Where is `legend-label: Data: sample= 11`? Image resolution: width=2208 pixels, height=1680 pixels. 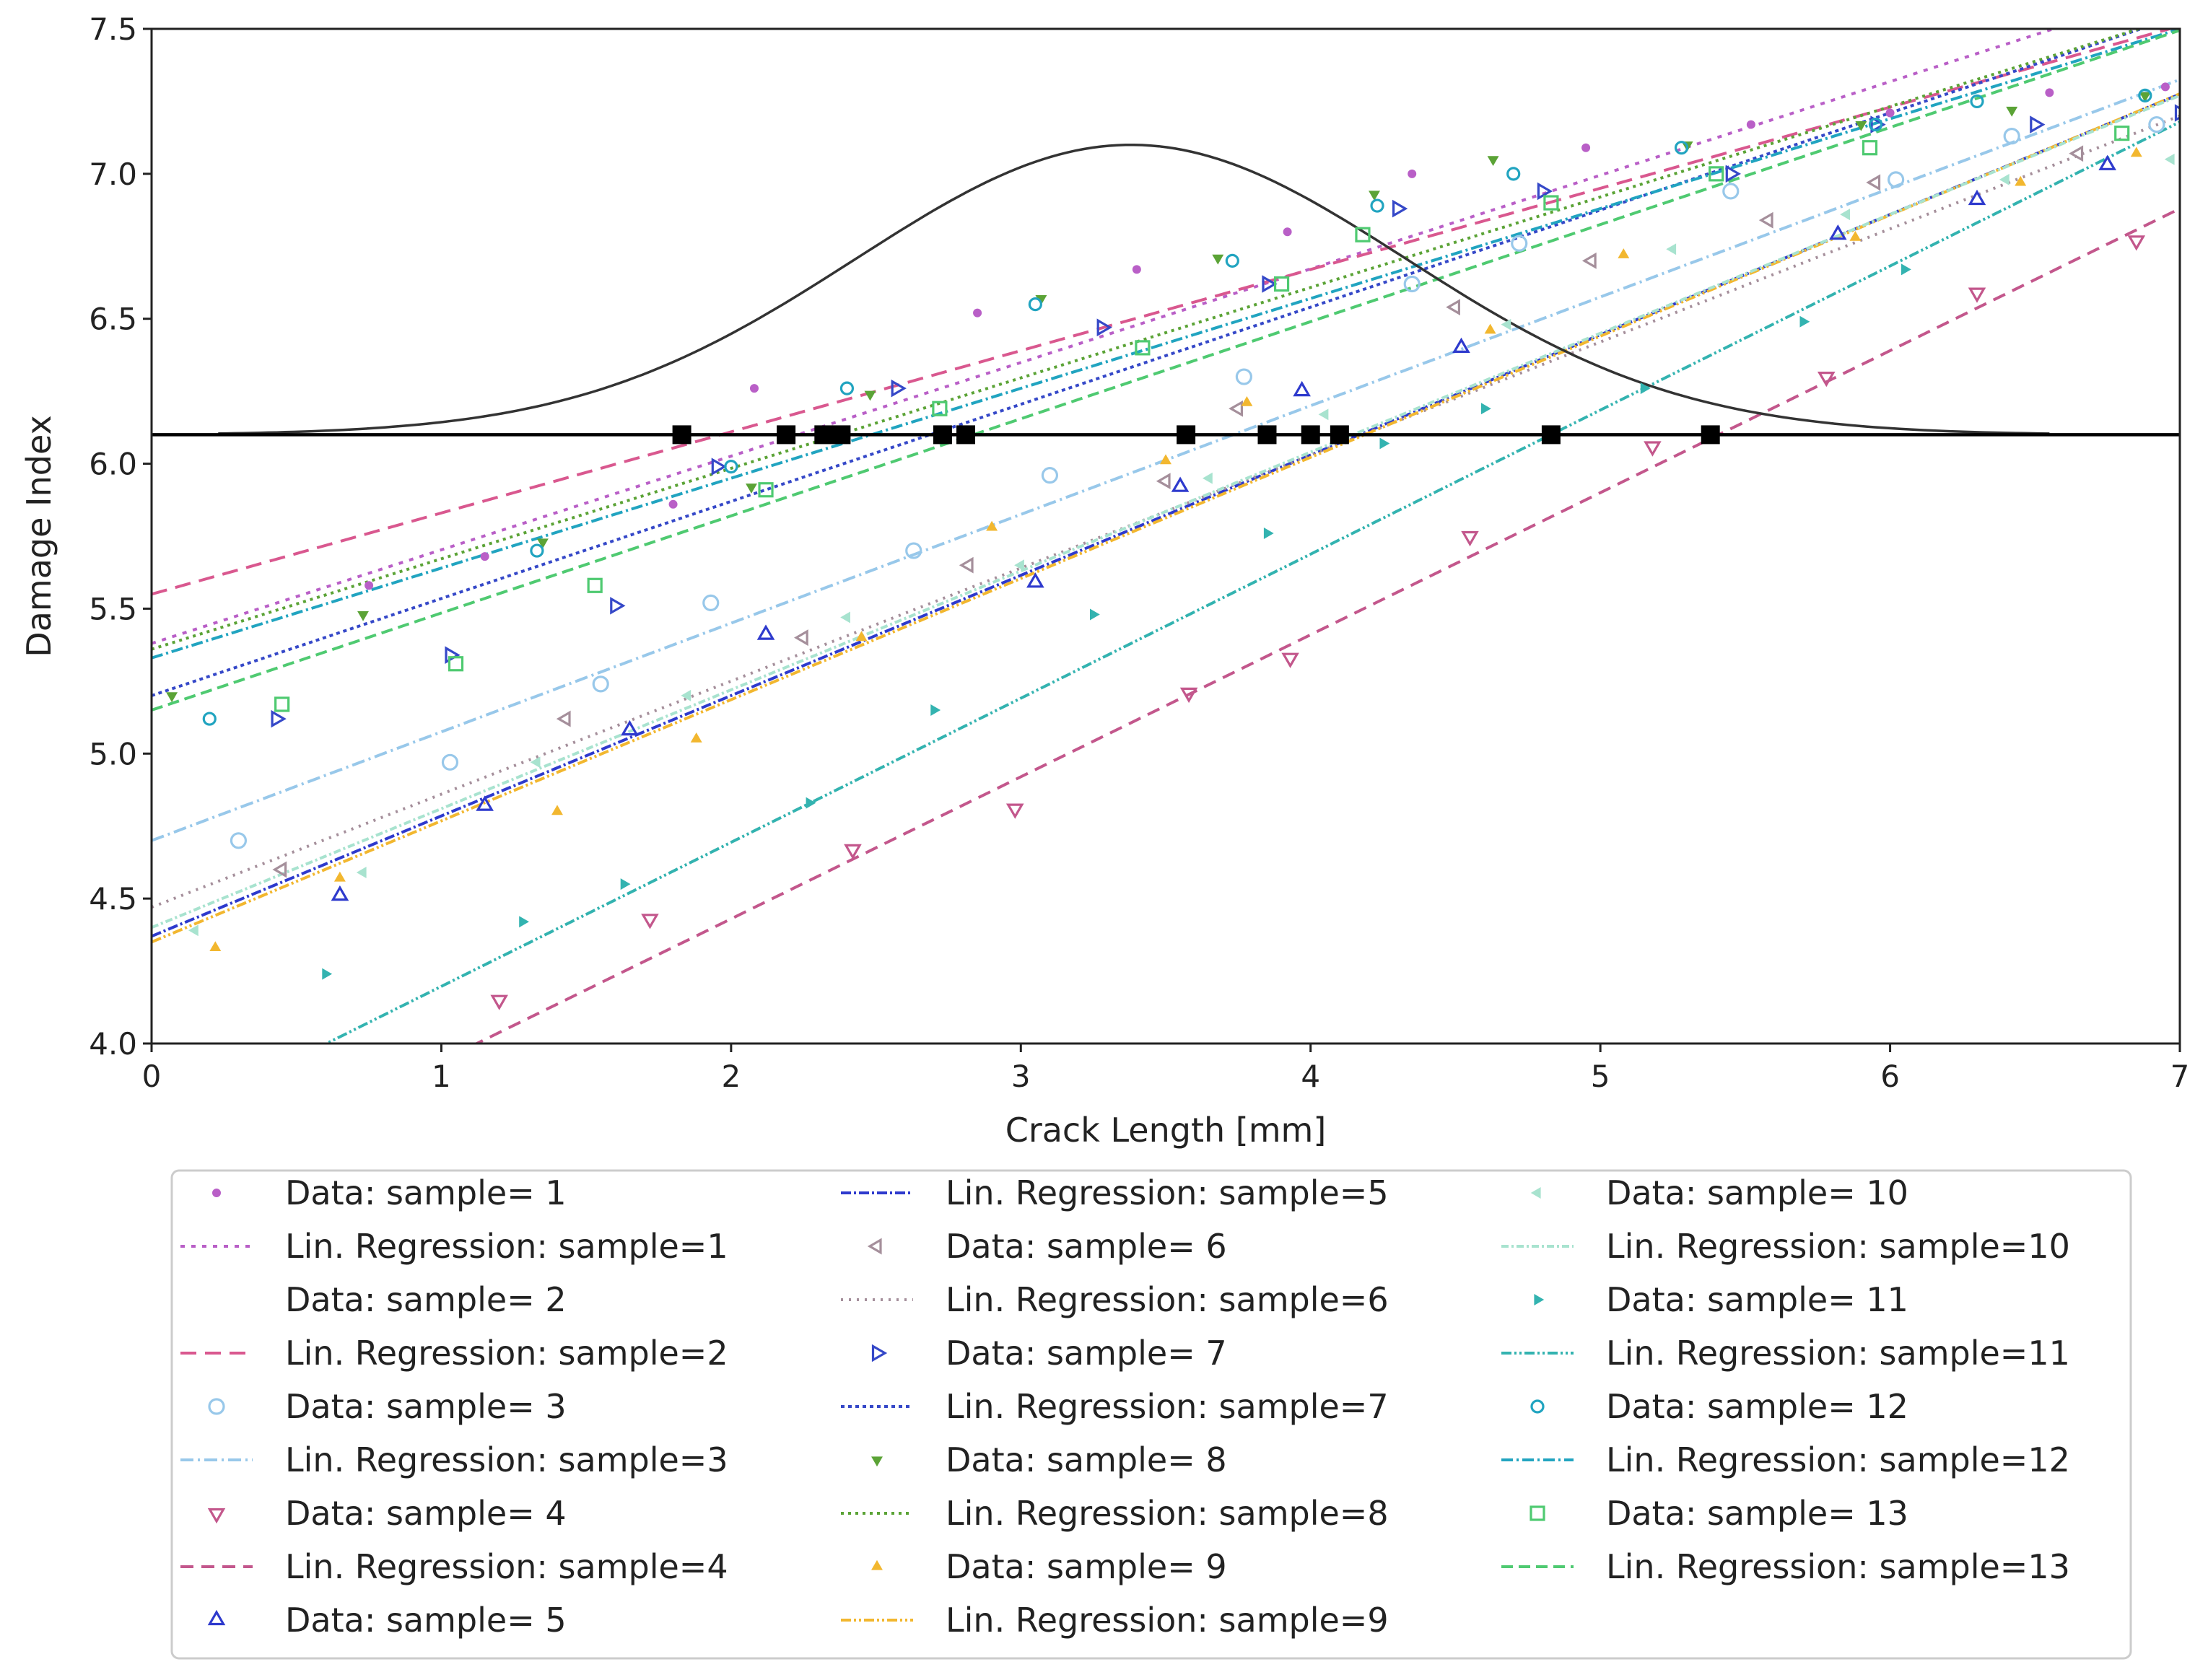 legend-label: Data: sample= 11 is located at coordinates (1757, 1299).